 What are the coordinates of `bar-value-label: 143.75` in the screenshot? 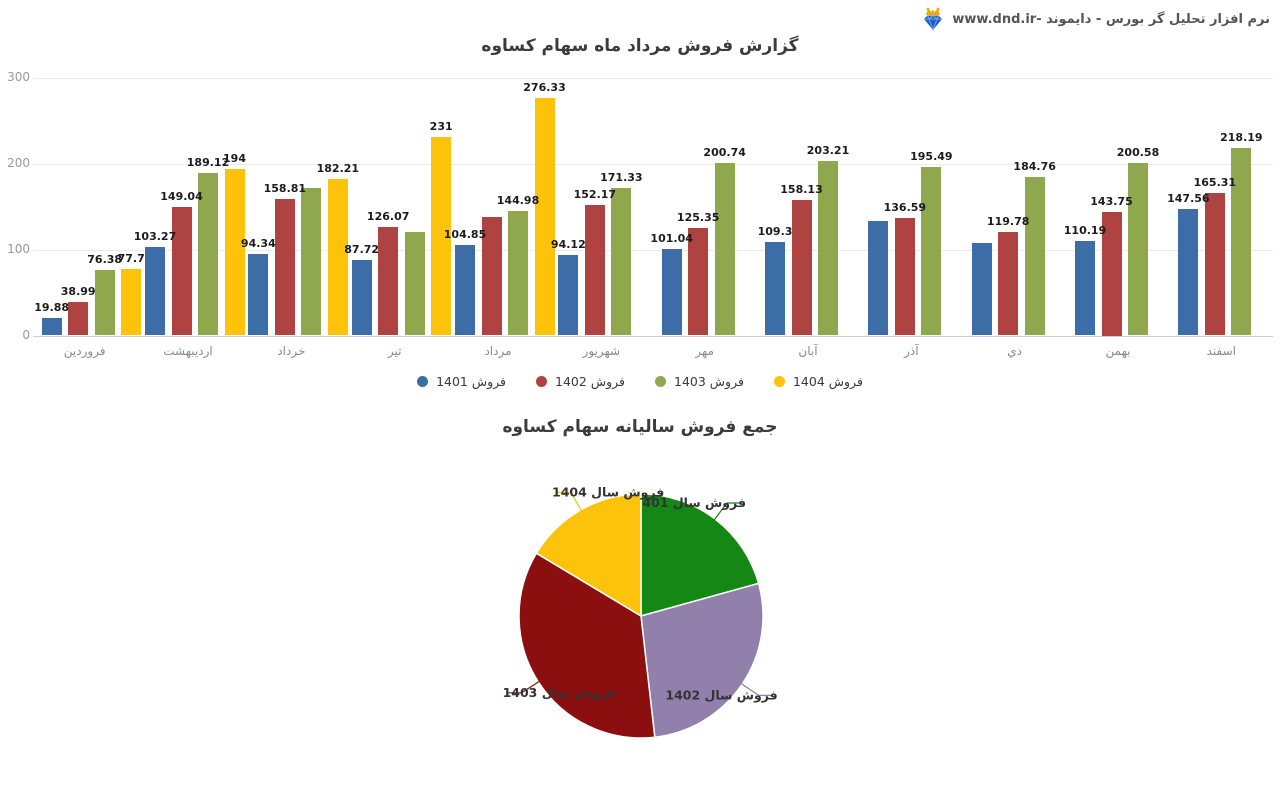 It's located at (1111, 201).